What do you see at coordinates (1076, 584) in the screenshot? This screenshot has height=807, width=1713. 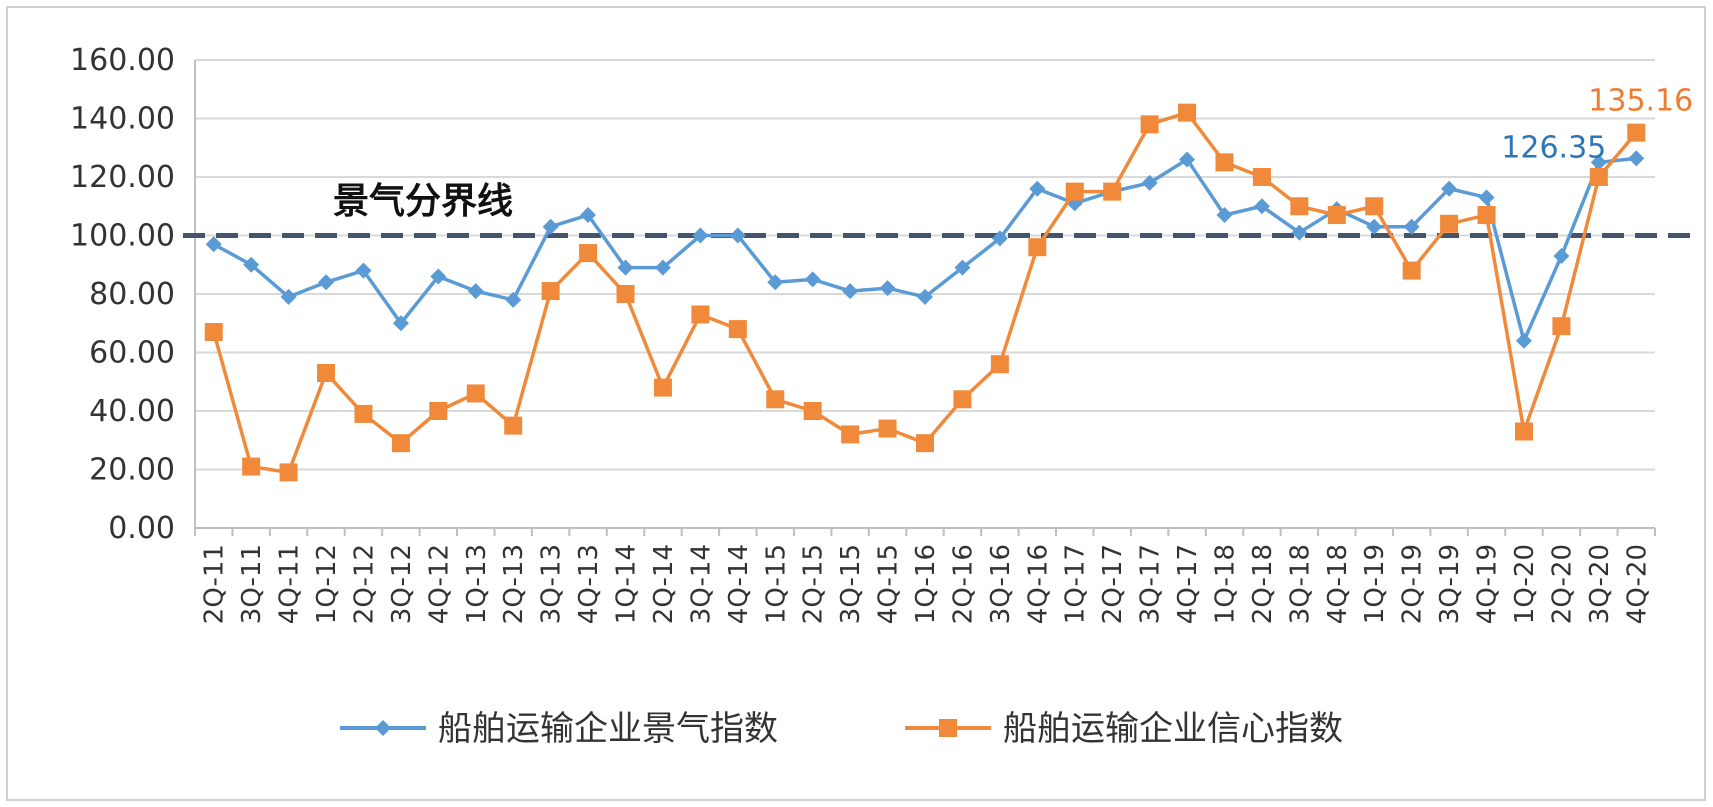 I see `x-tick-label: 1Q-17` at bounding box center [1076, 584].